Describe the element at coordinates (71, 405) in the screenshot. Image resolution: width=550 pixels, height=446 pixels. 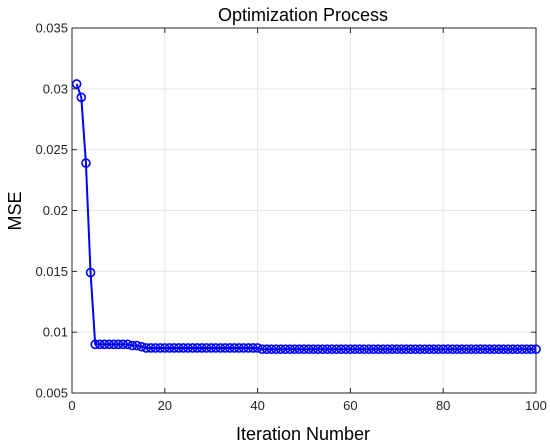
I see `x-tick-label: 0` at that location.